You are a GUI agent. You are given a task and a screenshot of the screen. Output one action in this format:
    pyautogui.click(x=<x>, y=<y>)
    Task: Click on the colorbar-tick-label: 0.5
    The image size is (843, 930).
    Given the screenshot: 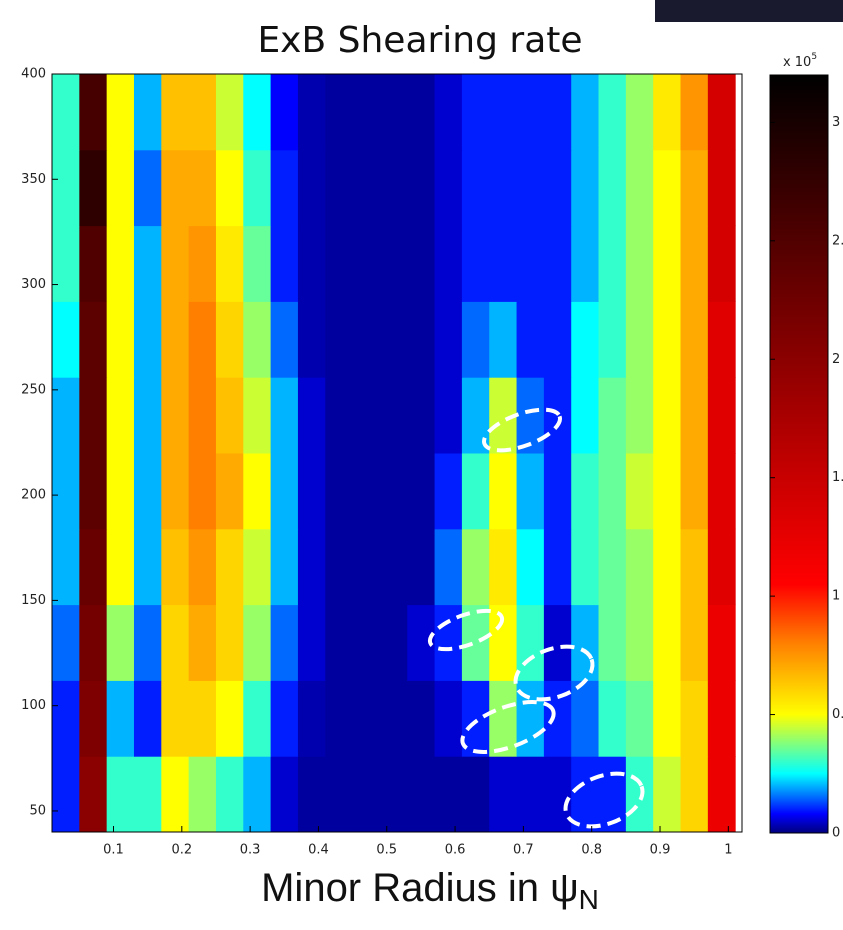 What is the action you would take?
    pyautogui.click(x=837, y=714)
    